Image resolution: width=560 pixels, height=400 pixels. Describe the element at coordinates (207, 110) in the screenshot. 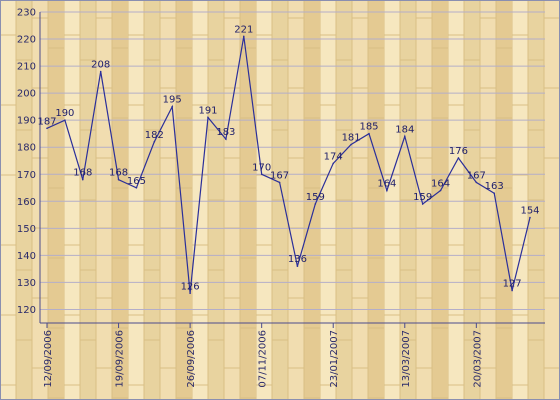

I see `data-label: 191` at that location.